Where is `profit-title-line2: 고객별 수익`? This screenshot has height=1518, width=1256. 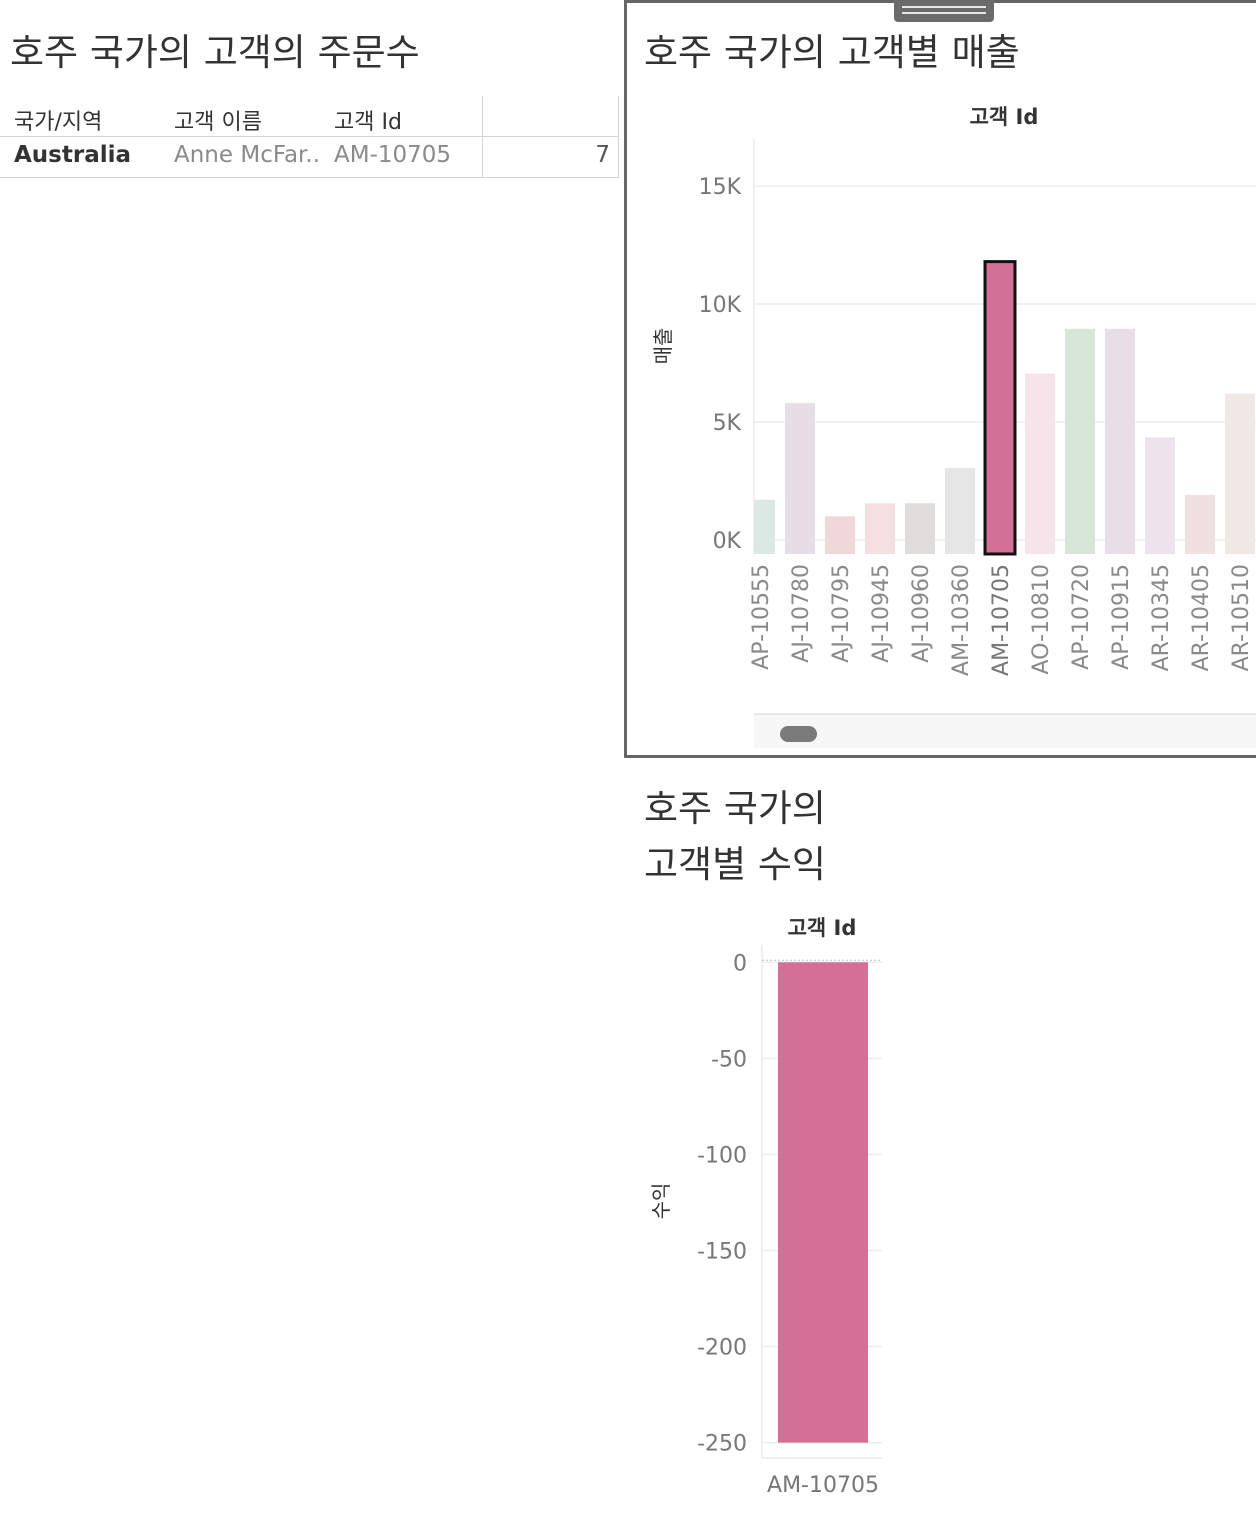
profit-title-line2: 고객별 수익 is located at coordinates (735, 864).